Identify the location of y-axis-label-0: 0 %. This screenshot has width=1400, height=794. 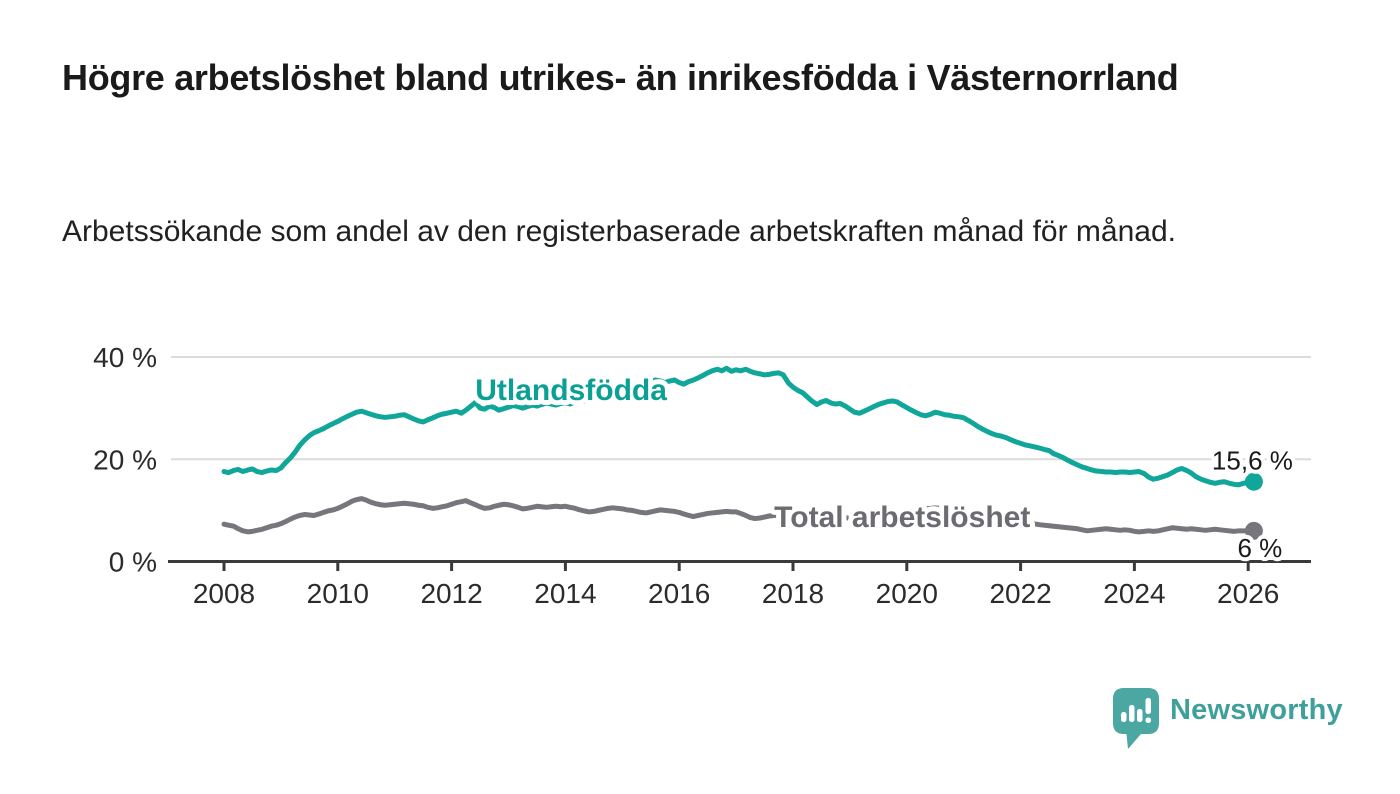
(133, 562).